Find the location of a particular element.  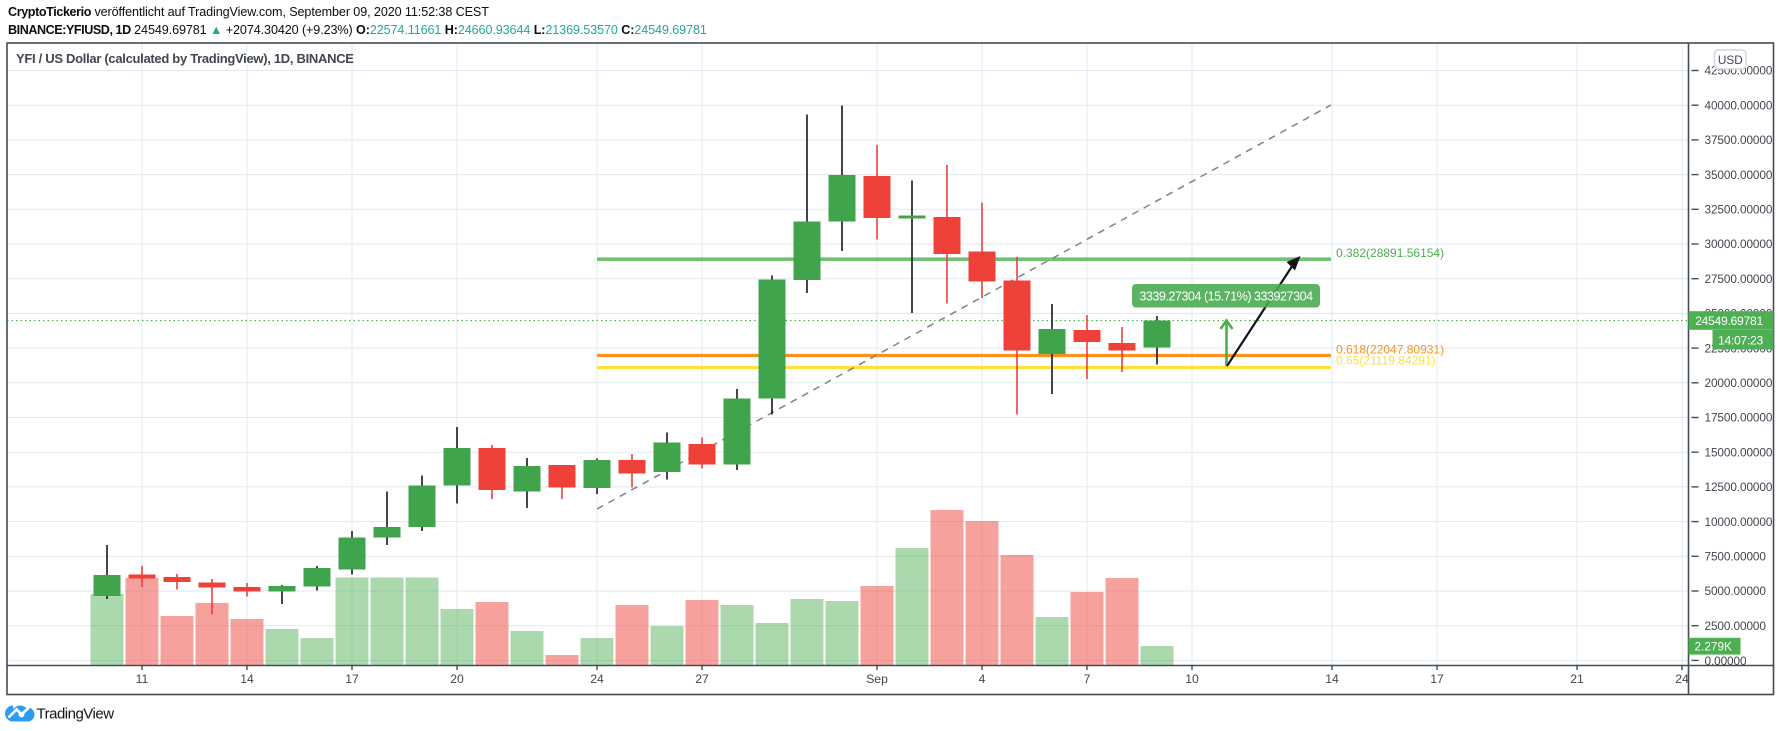

svg-text: 27 is located at coordinates (702, 679).